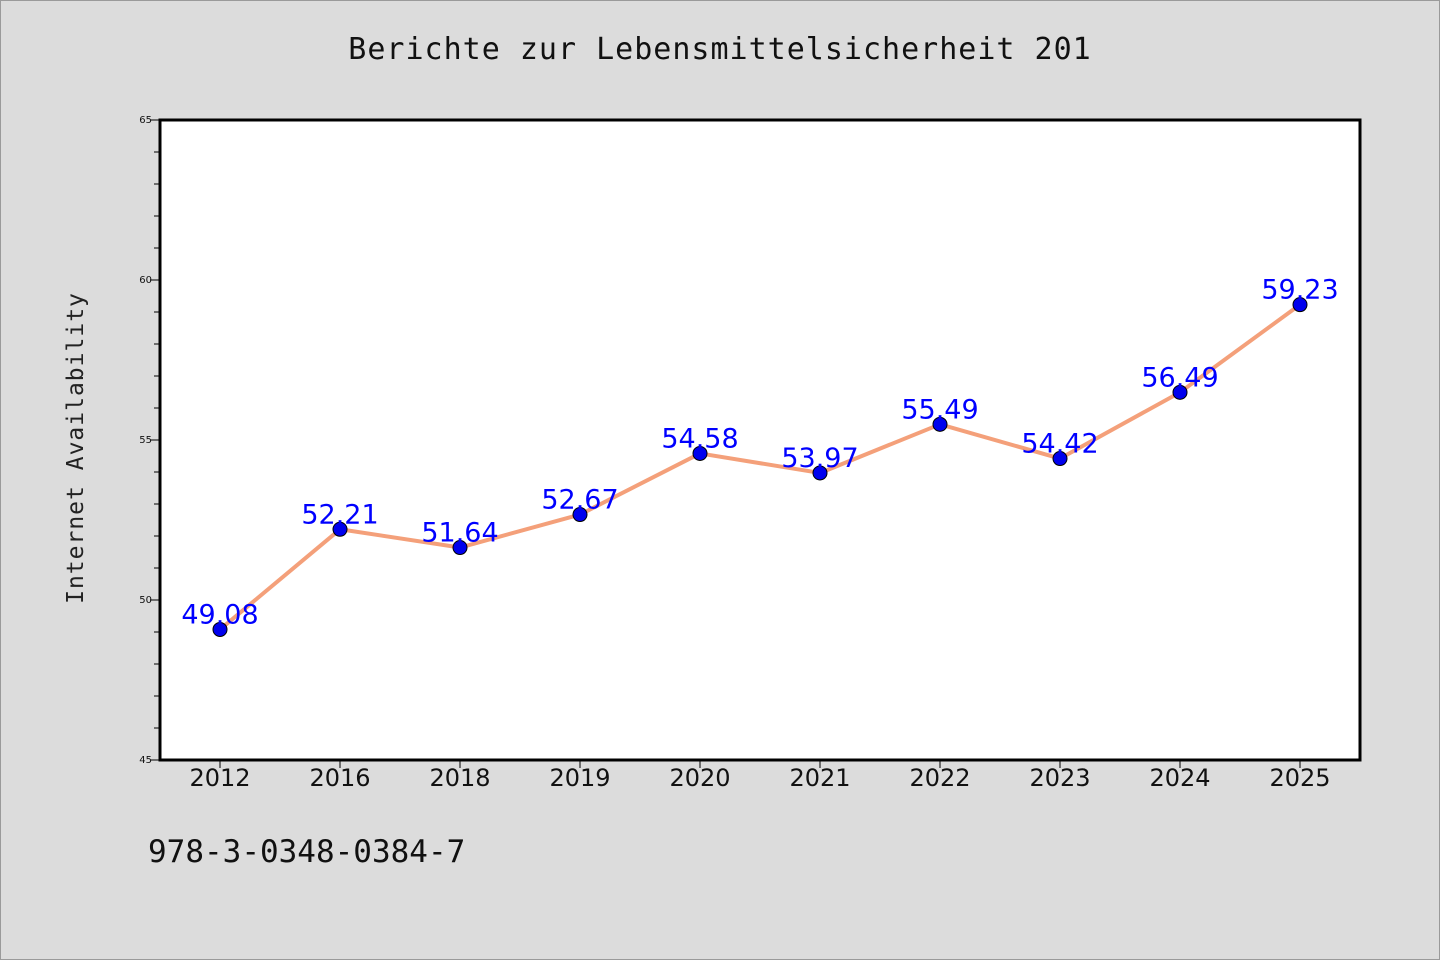 This screenshot has width=1440, height=960. Describe the element at coordinates (819, 458) in the screenshot. I see `data-label: 53.97` at that location.